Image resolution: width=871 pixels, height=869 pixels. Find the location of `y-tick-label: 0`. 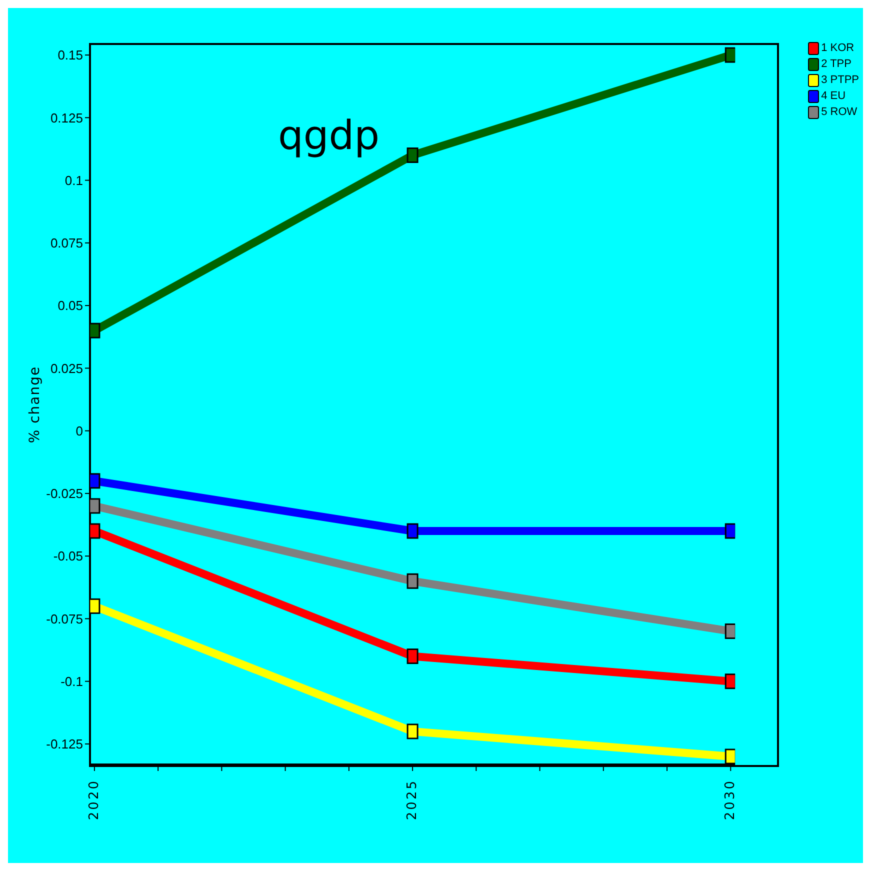

y-tick-label: 0 is located at coordinates (79, 430).